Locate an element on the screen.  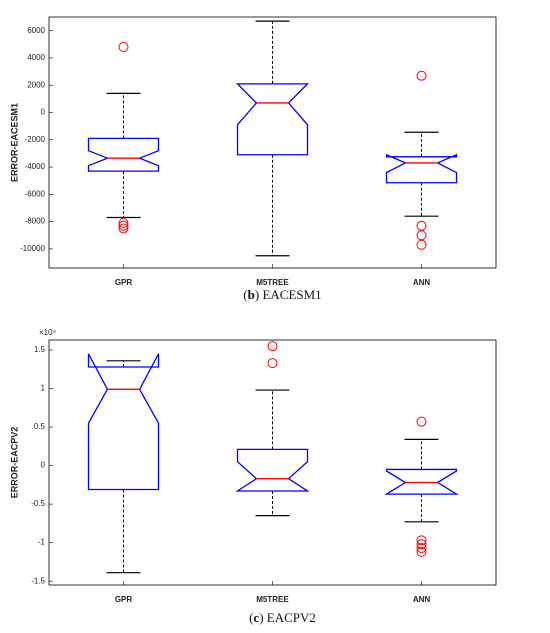
y-tick-label: 2000 is located at coordinates (36, 84).